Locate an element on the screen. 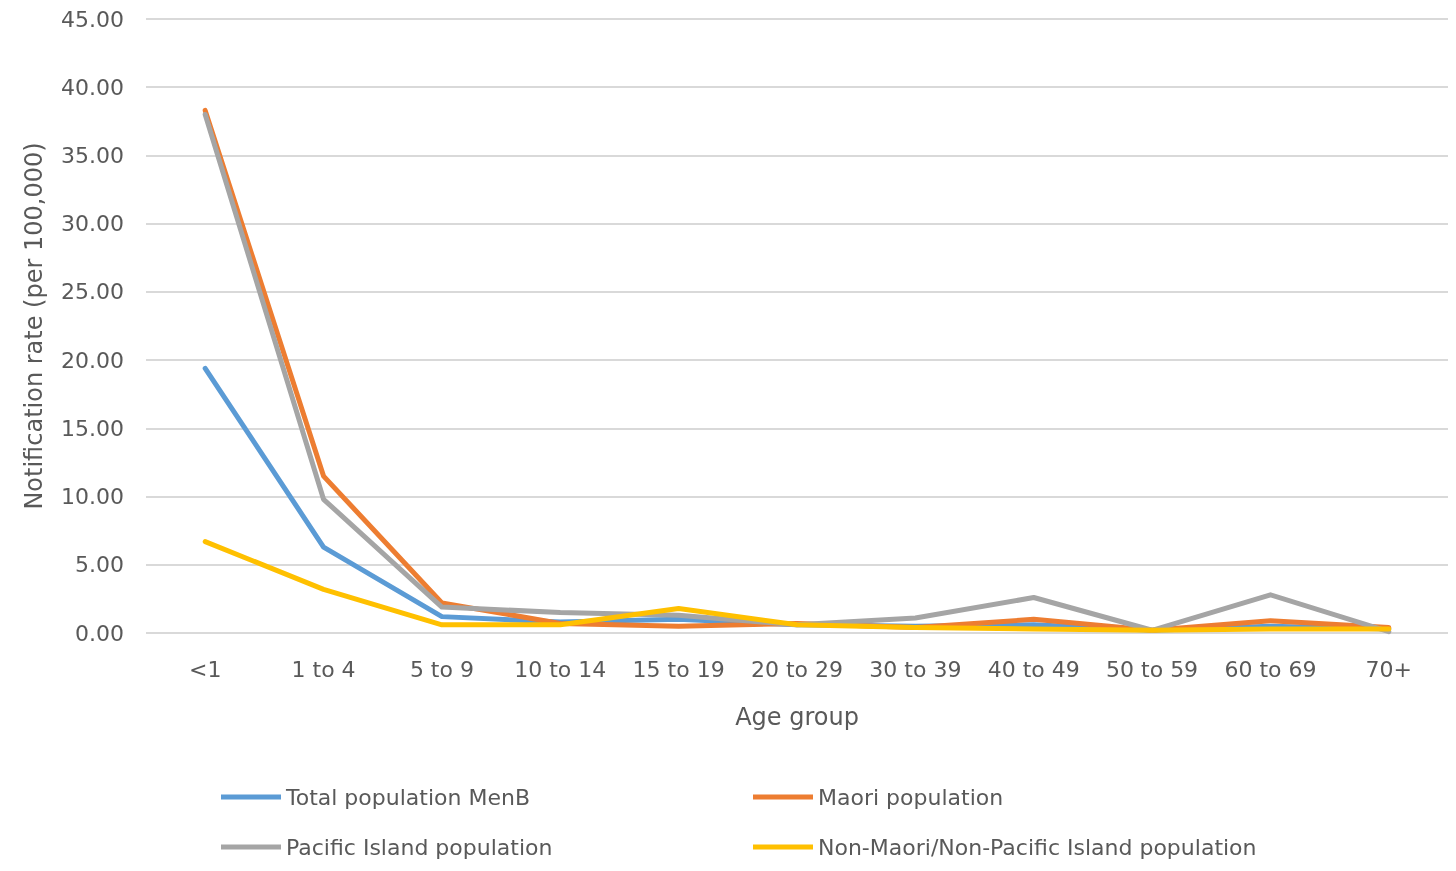 This screenshot has height=871, width=1456. x-axis-title: Age group is located at coordinates (797, 717).